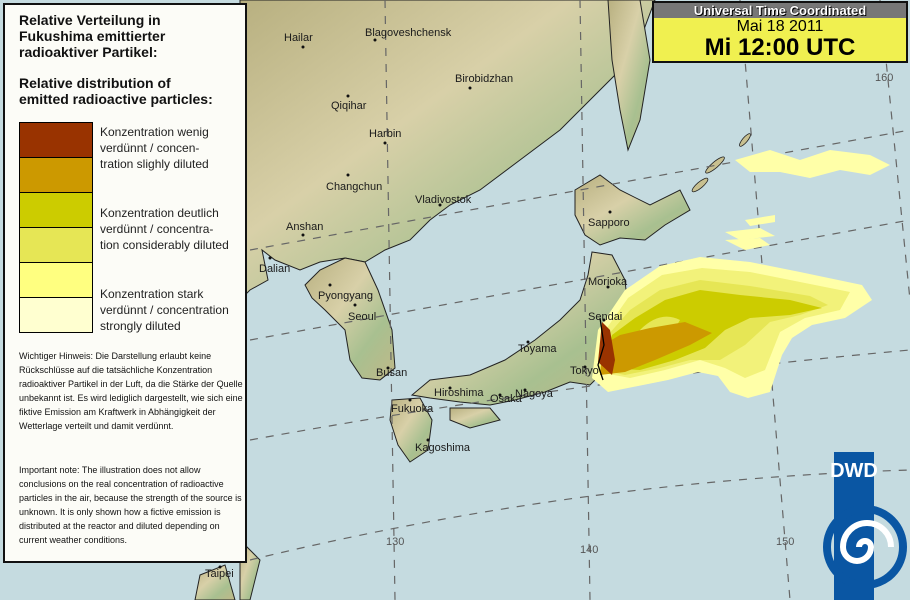 This screenshot has height=600, width=910. What do you see at coordinates (412, 409) in the screenshot?
I see `city-label: Fukuoka` at bounding box center [412, 409].